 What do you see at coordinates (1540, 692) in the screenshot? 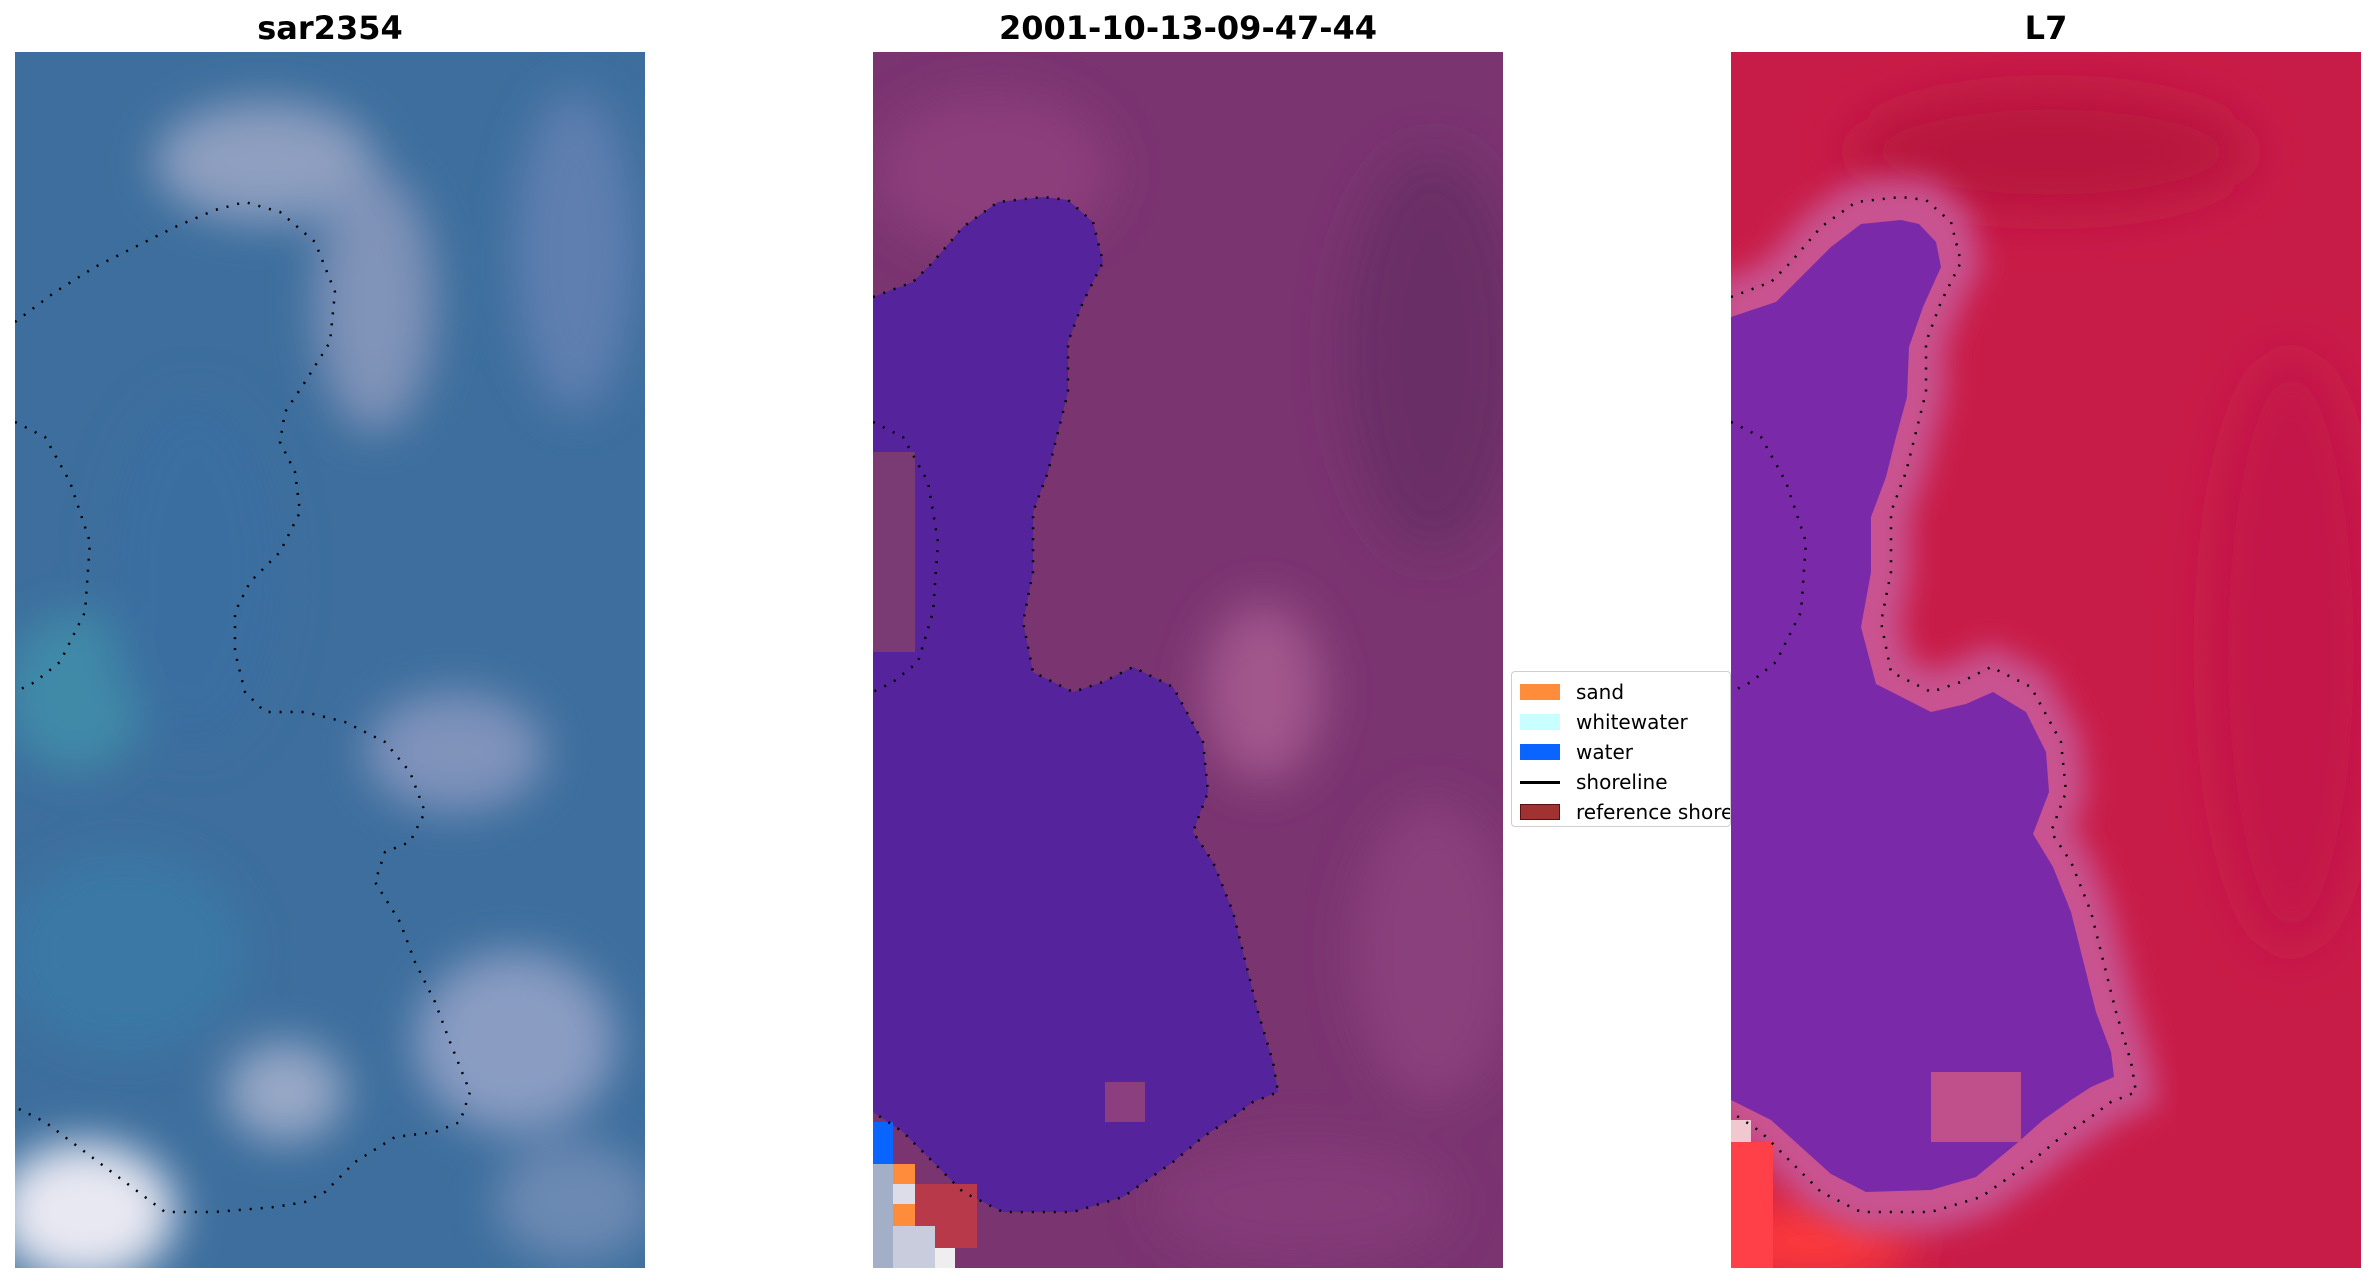
I see `sand-swatch` at bounding box center [1540, 692].